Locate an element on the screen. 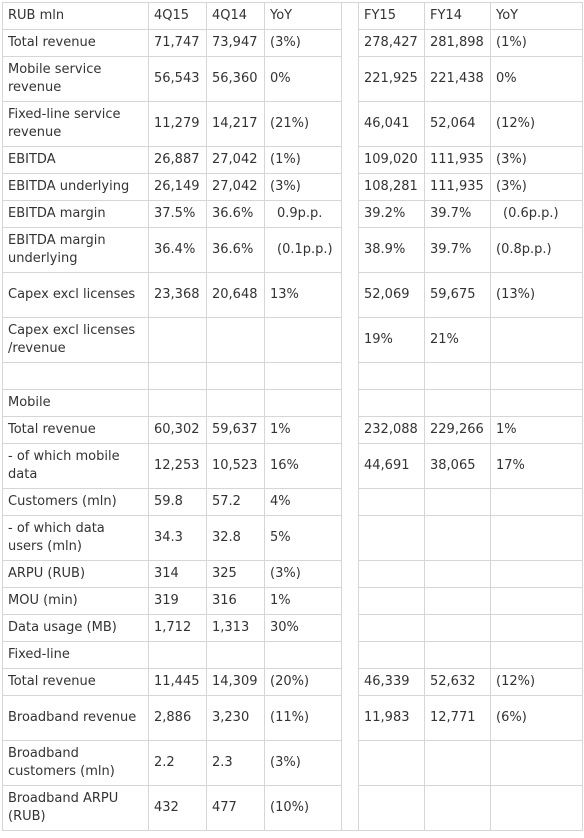 This screenshot has width=584, height=838. table-cell: 11,445 is located at coordinates (177, 682).